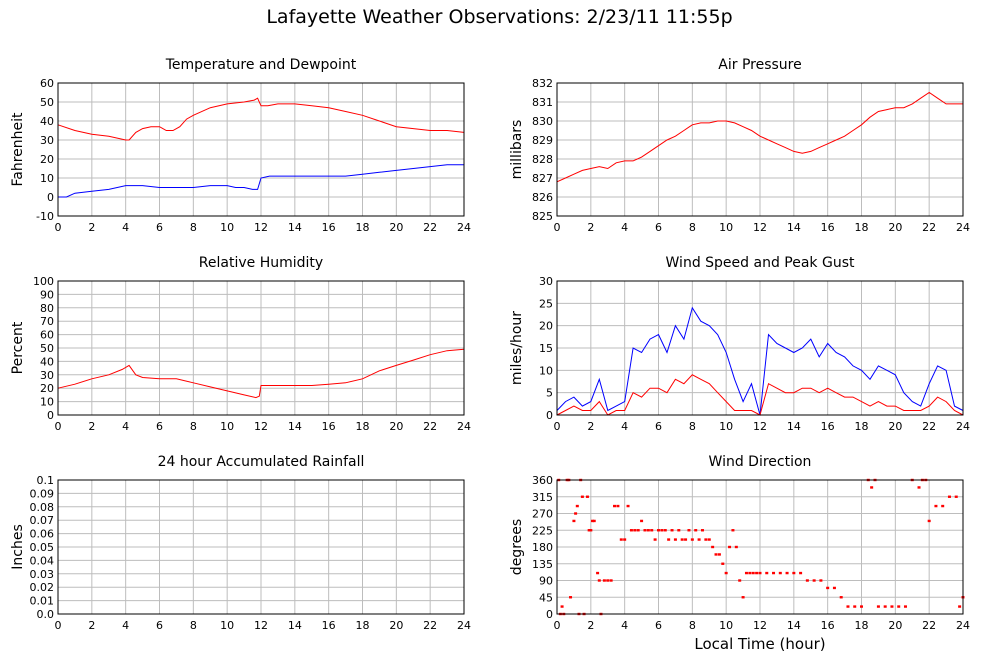 This screenshot has width=999, height=659. What do you see at coordinates (542, 159) in the screenshot?
I see `y-tick-label: 828` at bounding box center [542, 159].